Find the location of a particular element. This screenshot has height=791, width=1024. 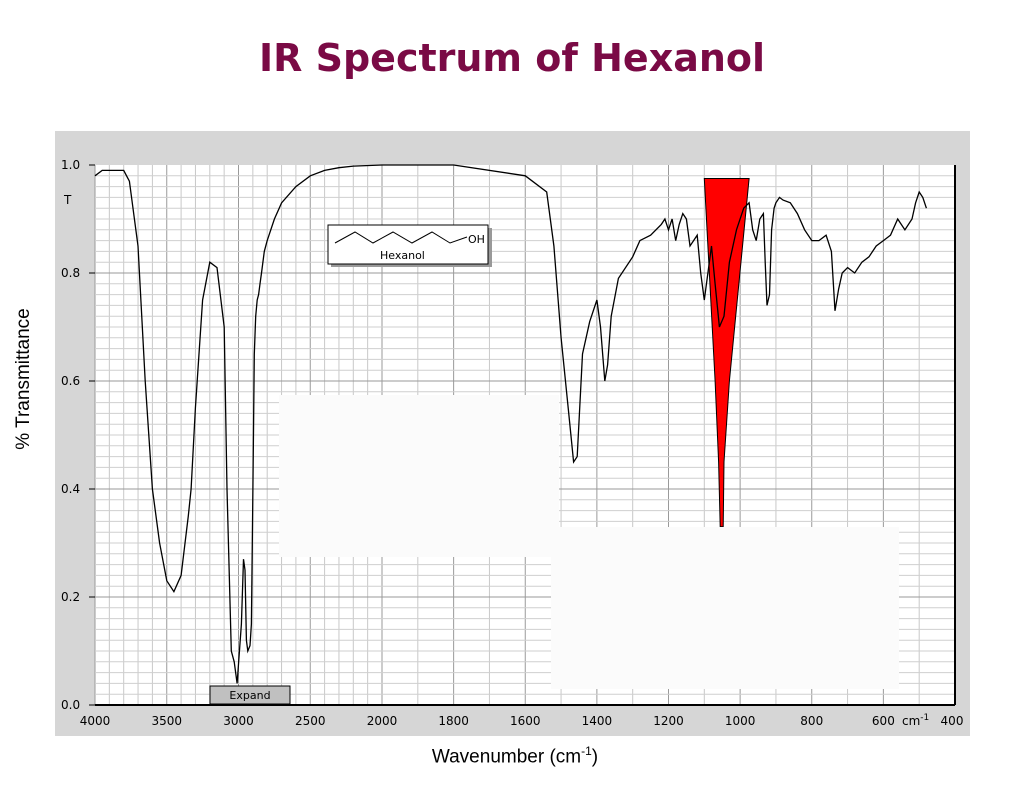

chart-title: IR Spectrum of Hexanol is located at coordinates (512, 58).